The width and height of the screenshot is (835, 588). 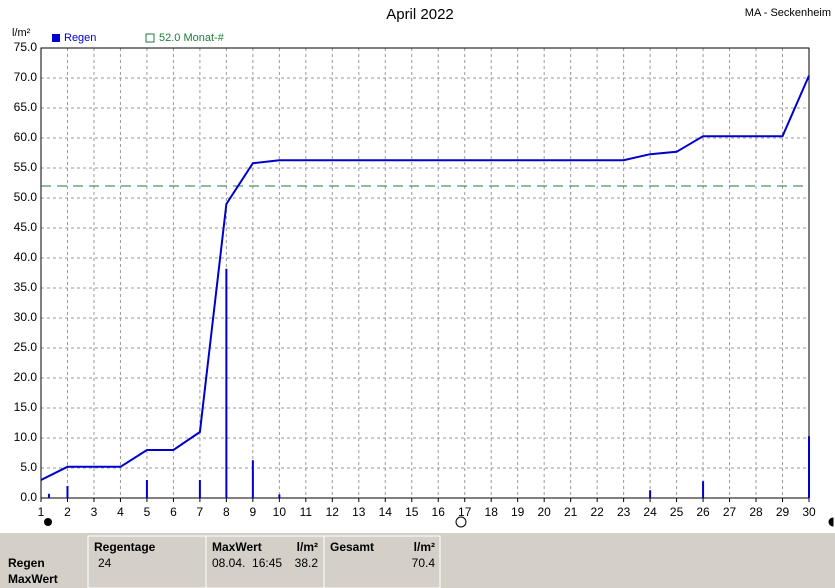 What do you see at coordinates (33, 579) in the screenshot?
I see `row-label: MaxWert` at bounding box center [33, 579].